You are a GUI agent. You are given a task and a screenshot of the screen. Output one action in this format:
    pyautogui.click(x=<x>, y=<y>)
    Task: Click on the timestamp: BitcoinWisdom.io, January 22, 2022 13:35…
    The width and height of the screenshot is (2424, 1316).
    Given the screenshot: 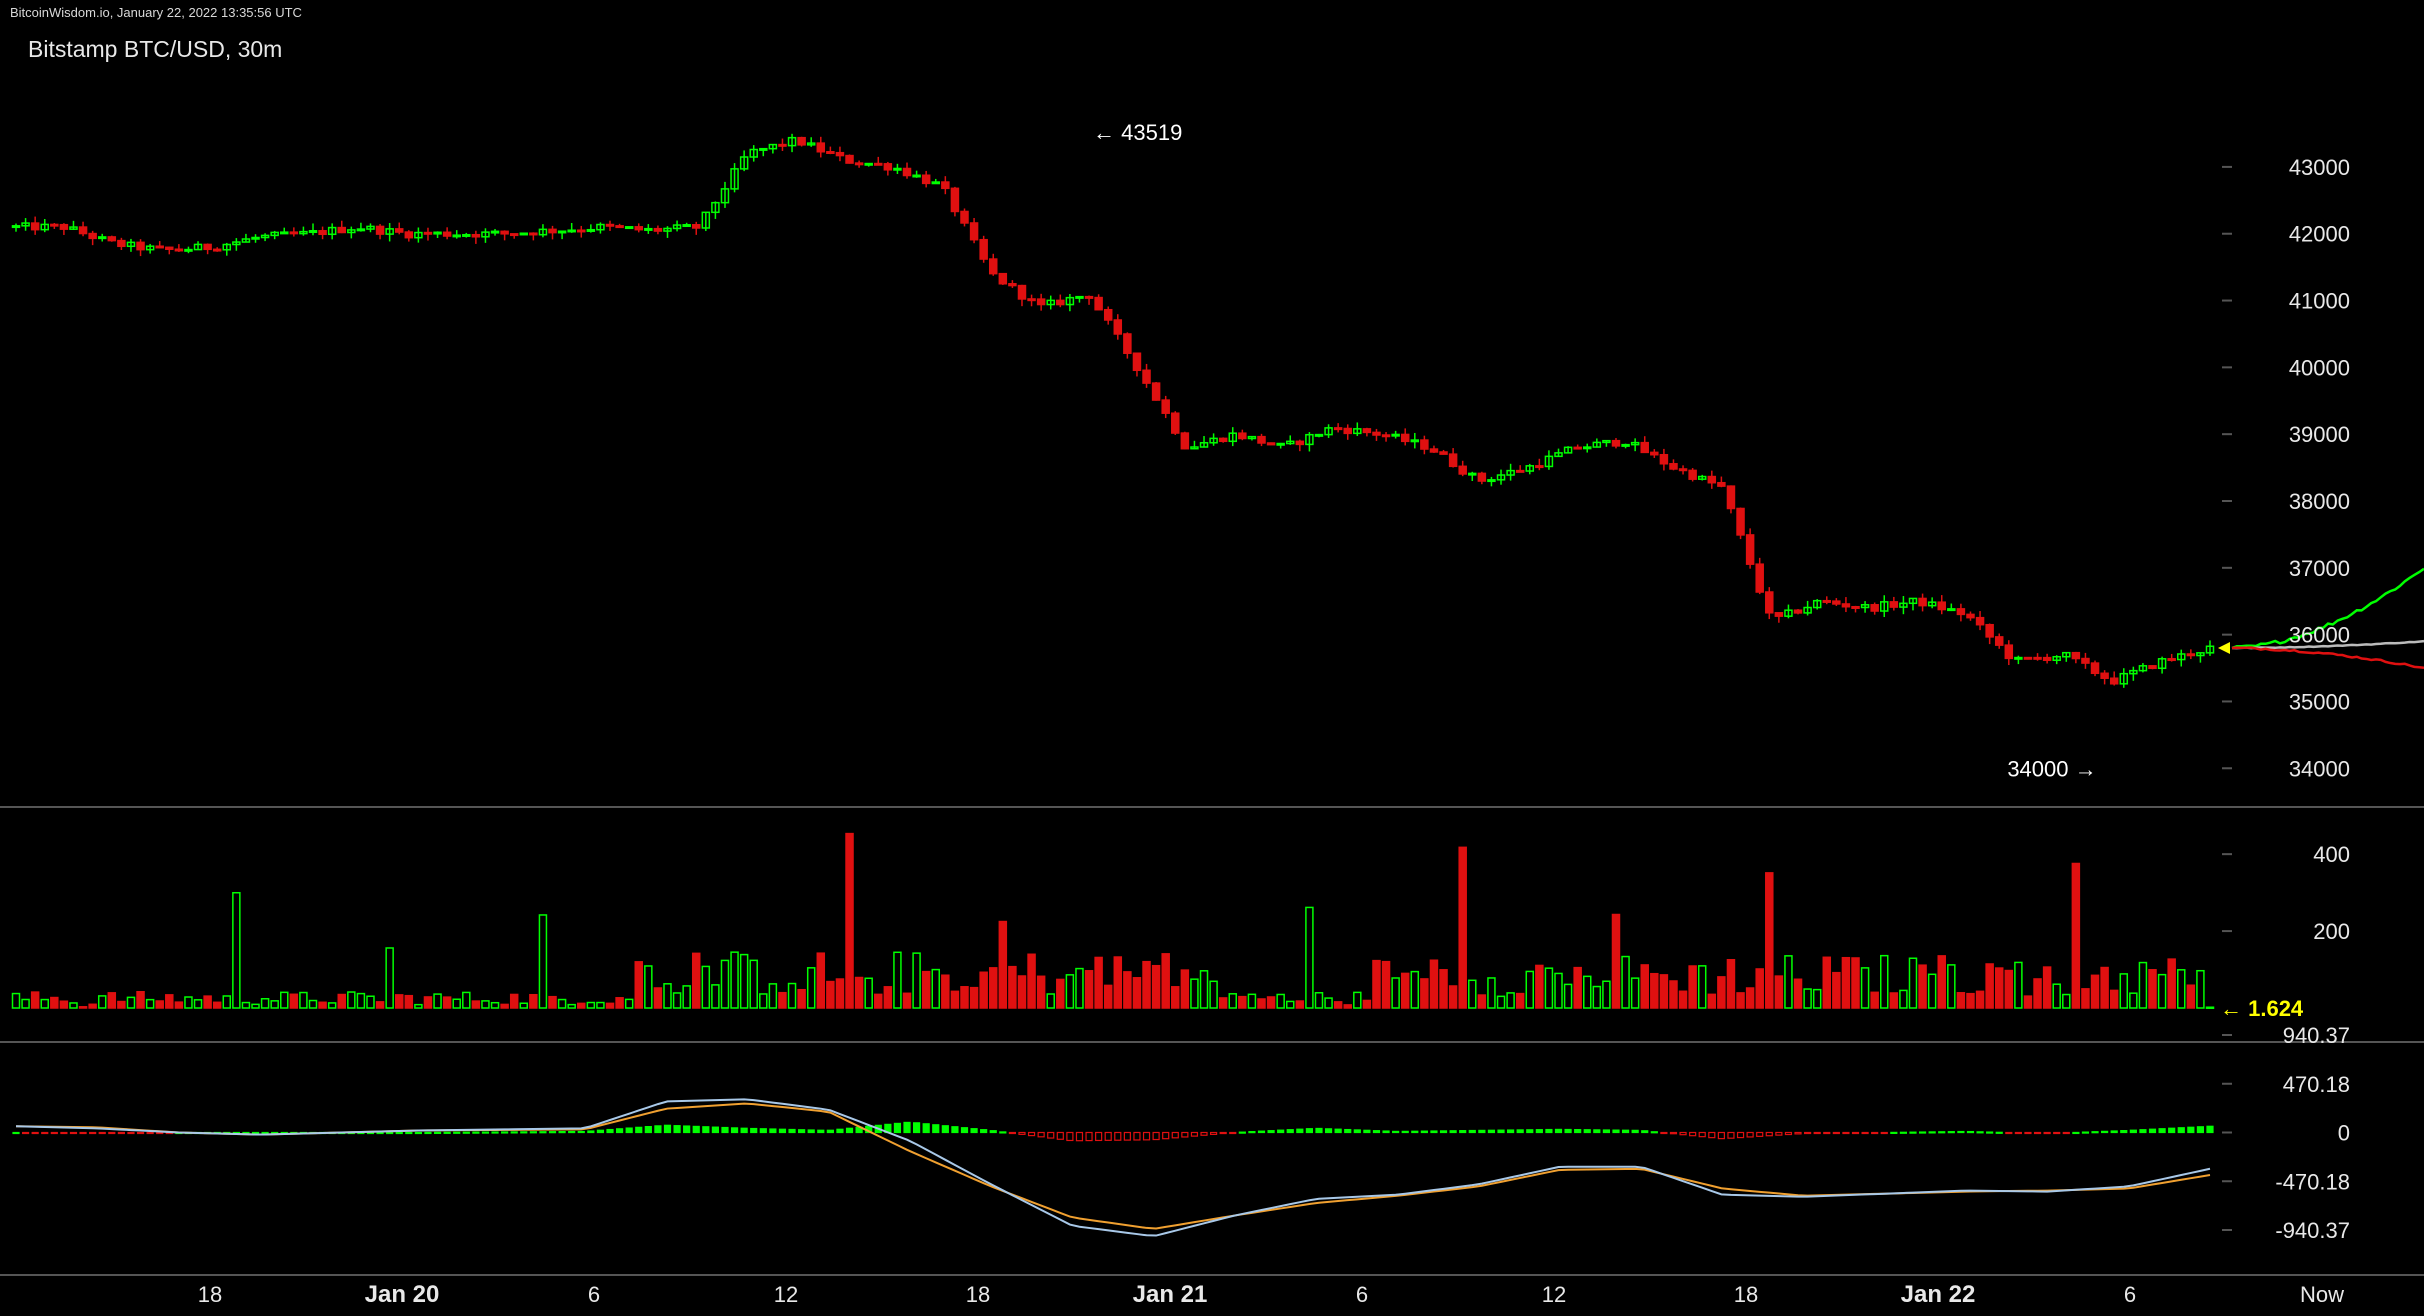 What is the action you would take?
    pyautogui.click(x=156, y=12)
    